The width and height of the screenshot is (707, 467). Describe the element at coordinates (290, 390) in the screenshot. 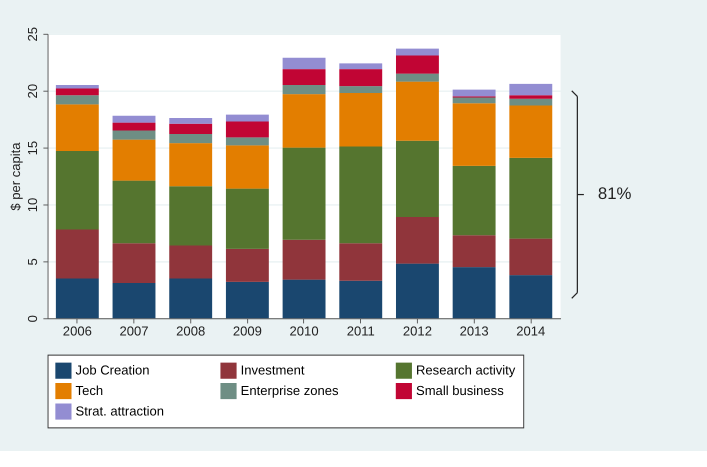

I see `legend-label: Enterprise zones` at that location.